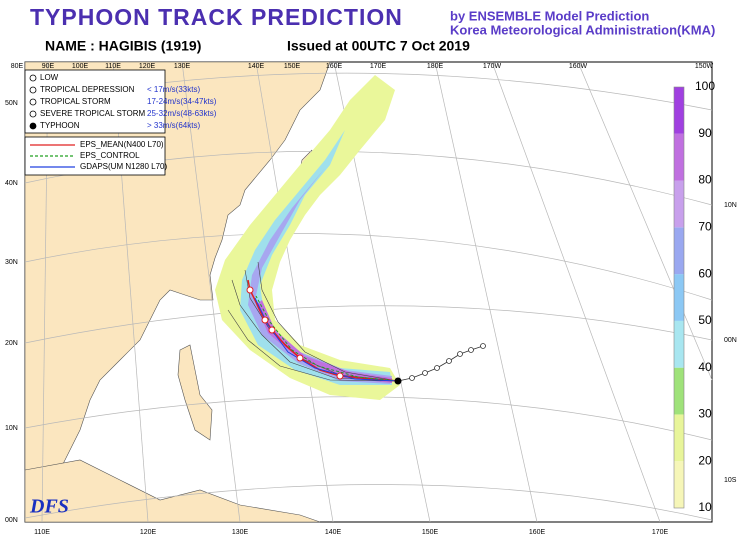 This screenshot has width=743, height=540. What do you see at coordinates (578, 66) in the screenshot?
I see `lon-label: 160W` at bounding box center [578, 66].